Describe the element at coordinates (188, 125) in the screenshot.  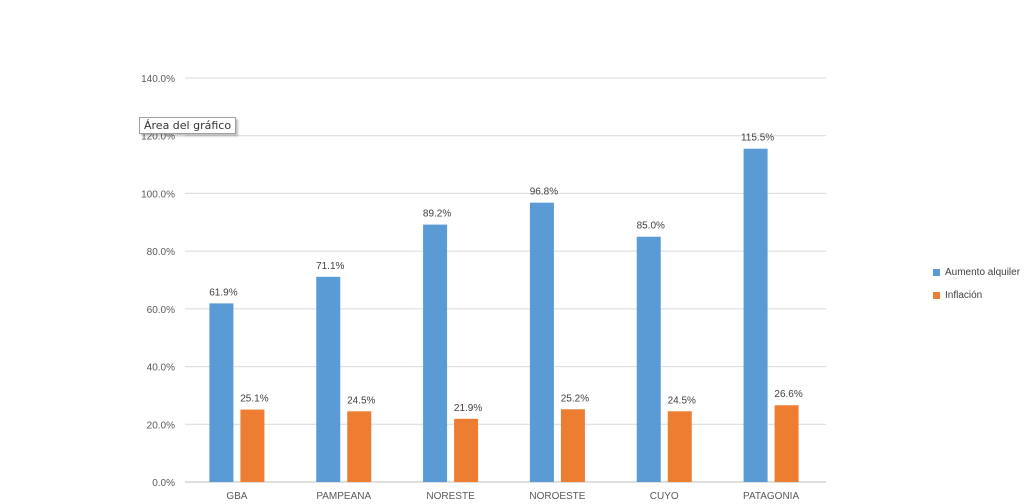
I see `chart-area-tooltip: Área del gráfico` at that location.